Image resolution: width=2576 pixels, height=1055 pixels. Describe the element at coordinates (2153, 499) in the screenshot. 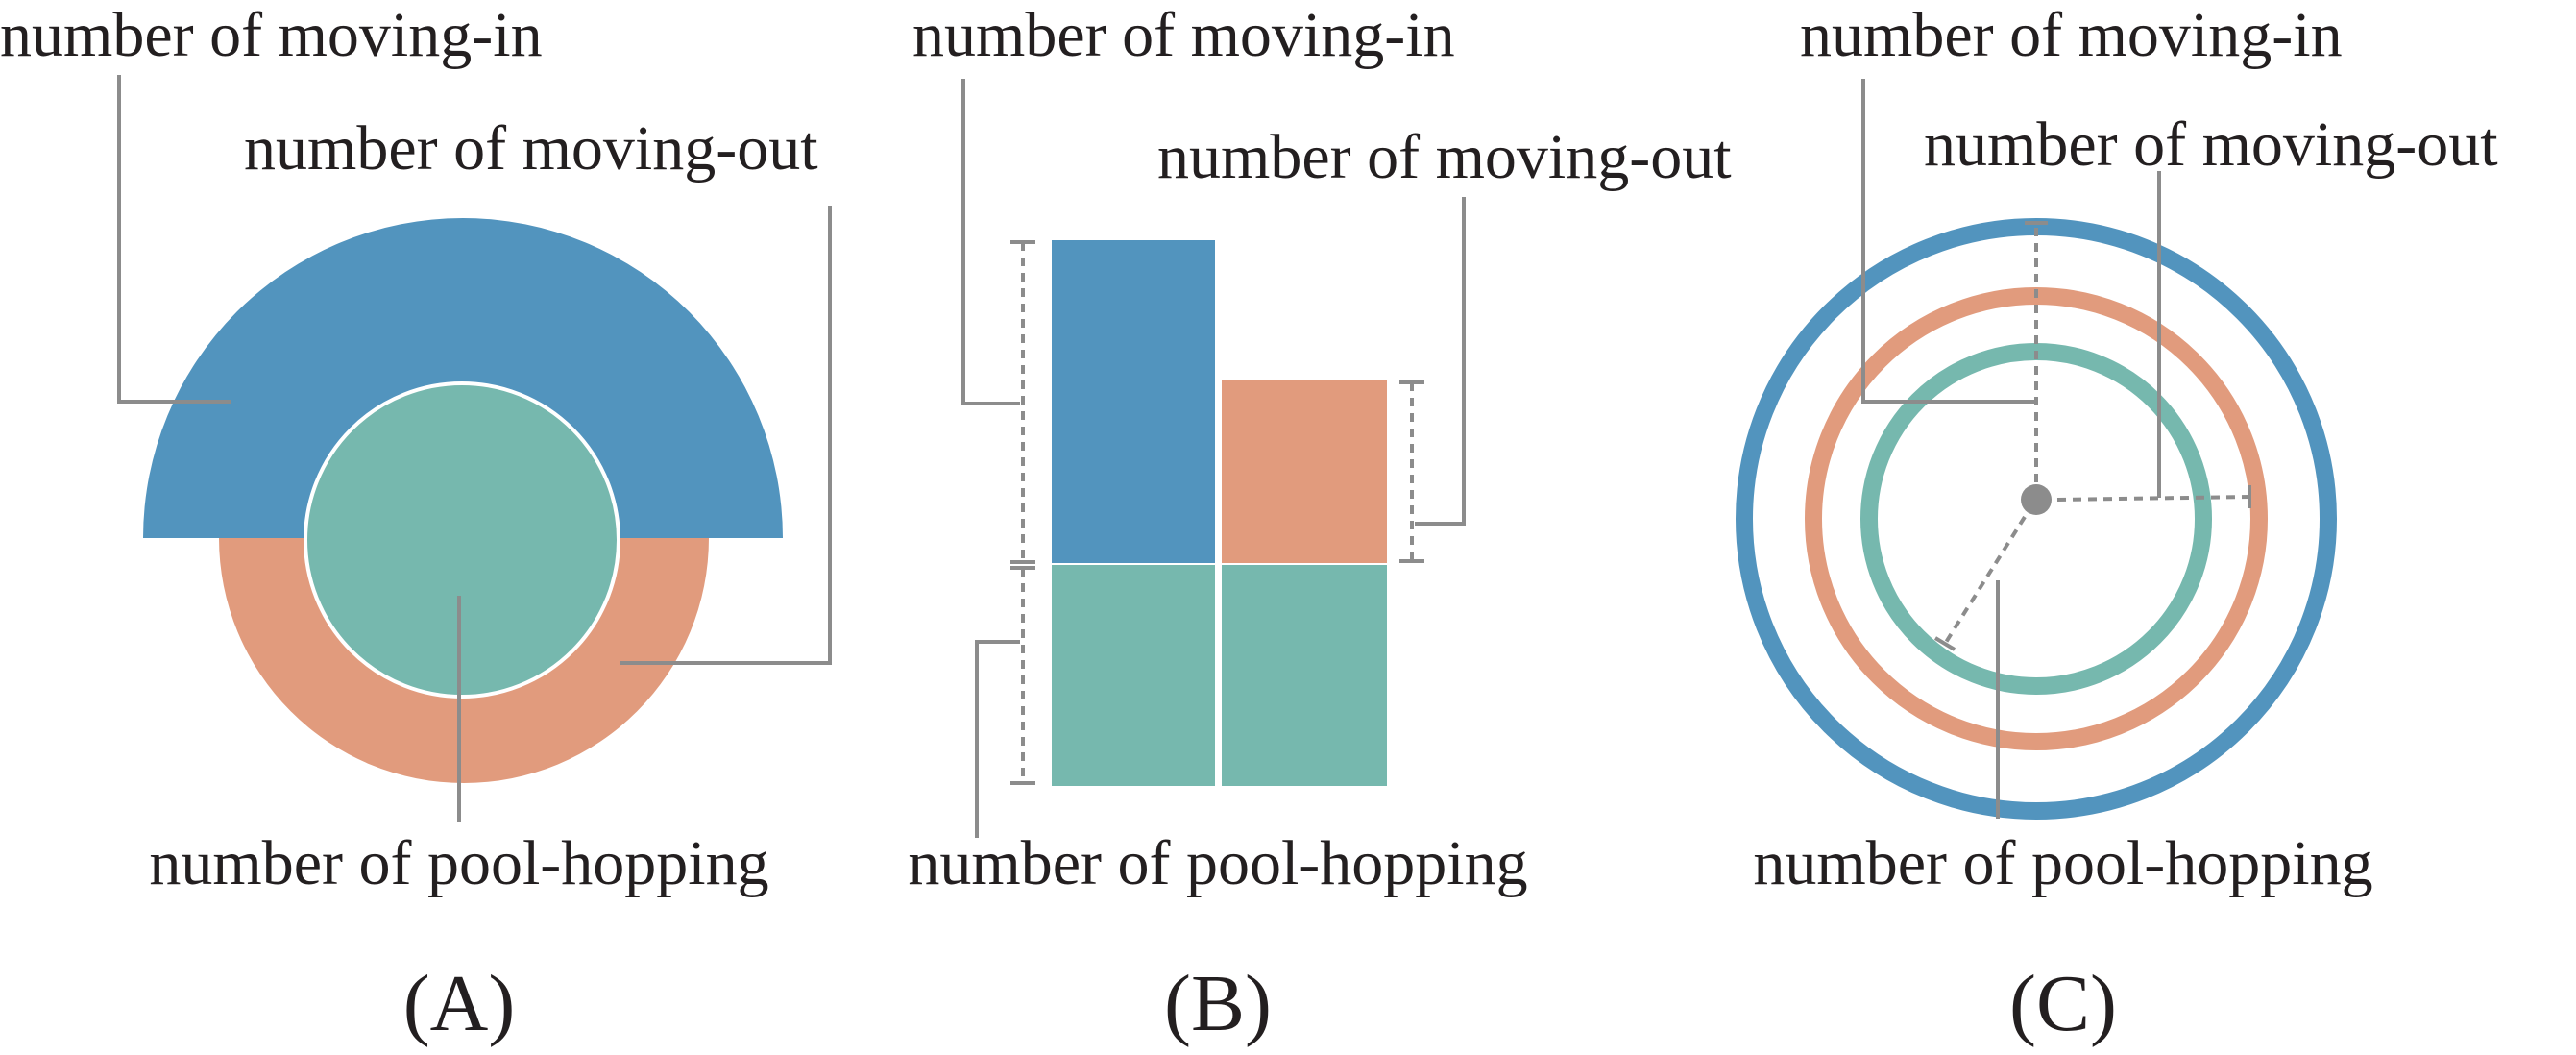

I see `panel-c-moving-out-radius` at that location.